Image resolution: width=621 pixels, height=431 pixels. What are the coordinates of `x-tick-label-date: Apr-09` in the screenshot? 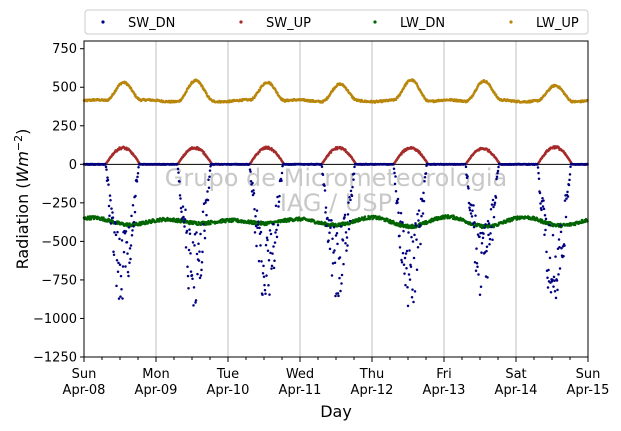 It's located at (156, 390).